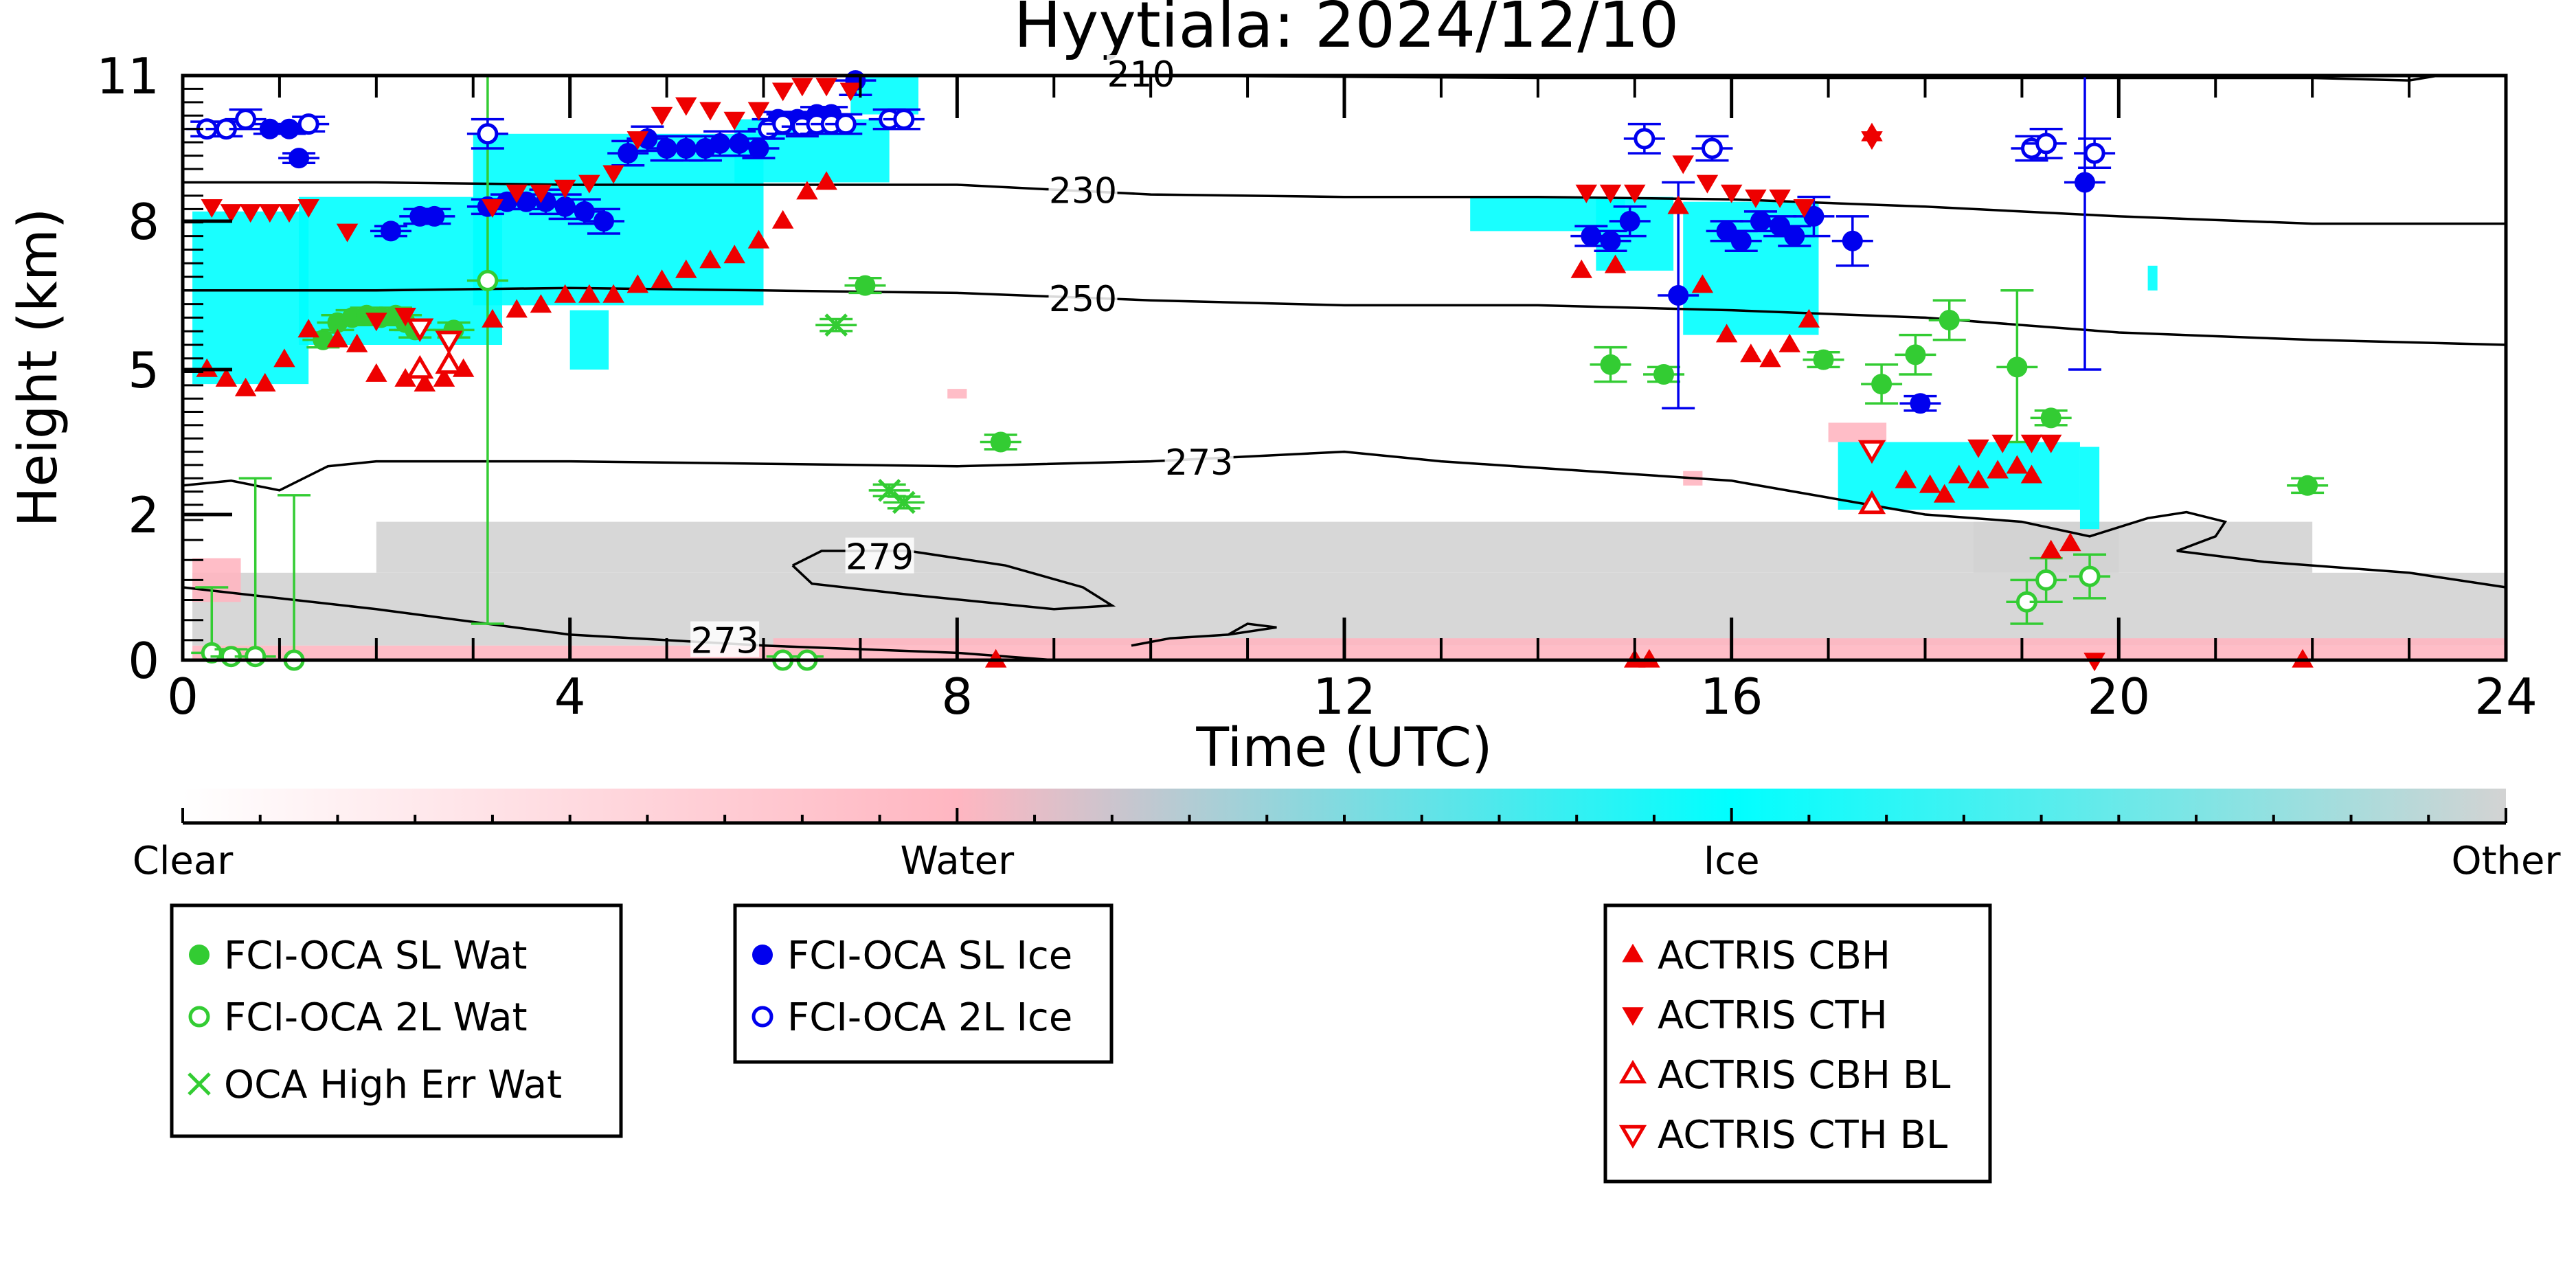 This screenshot has width=2576, height=1288. Describe the element at coordinates (143, 222) in the screenshot. I see `y-tick-label: 8` at that location.